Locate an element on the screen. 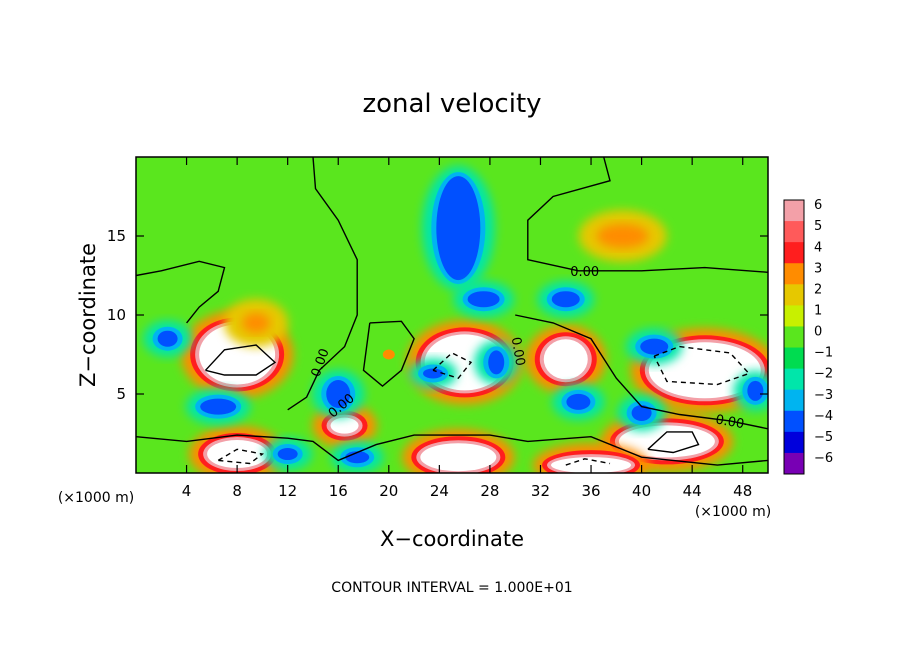 The width and height of the screenshot is (904, 654). x-tick-label: 36 is located at coordinates (590, 491).